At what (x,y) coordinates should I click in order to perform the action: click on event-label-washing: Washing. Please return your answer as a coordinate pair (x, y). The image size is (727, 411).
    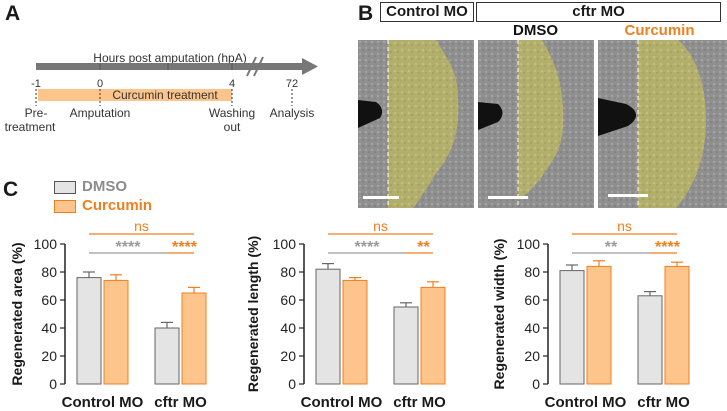
    Looking at the image, I should click on (232, 113).